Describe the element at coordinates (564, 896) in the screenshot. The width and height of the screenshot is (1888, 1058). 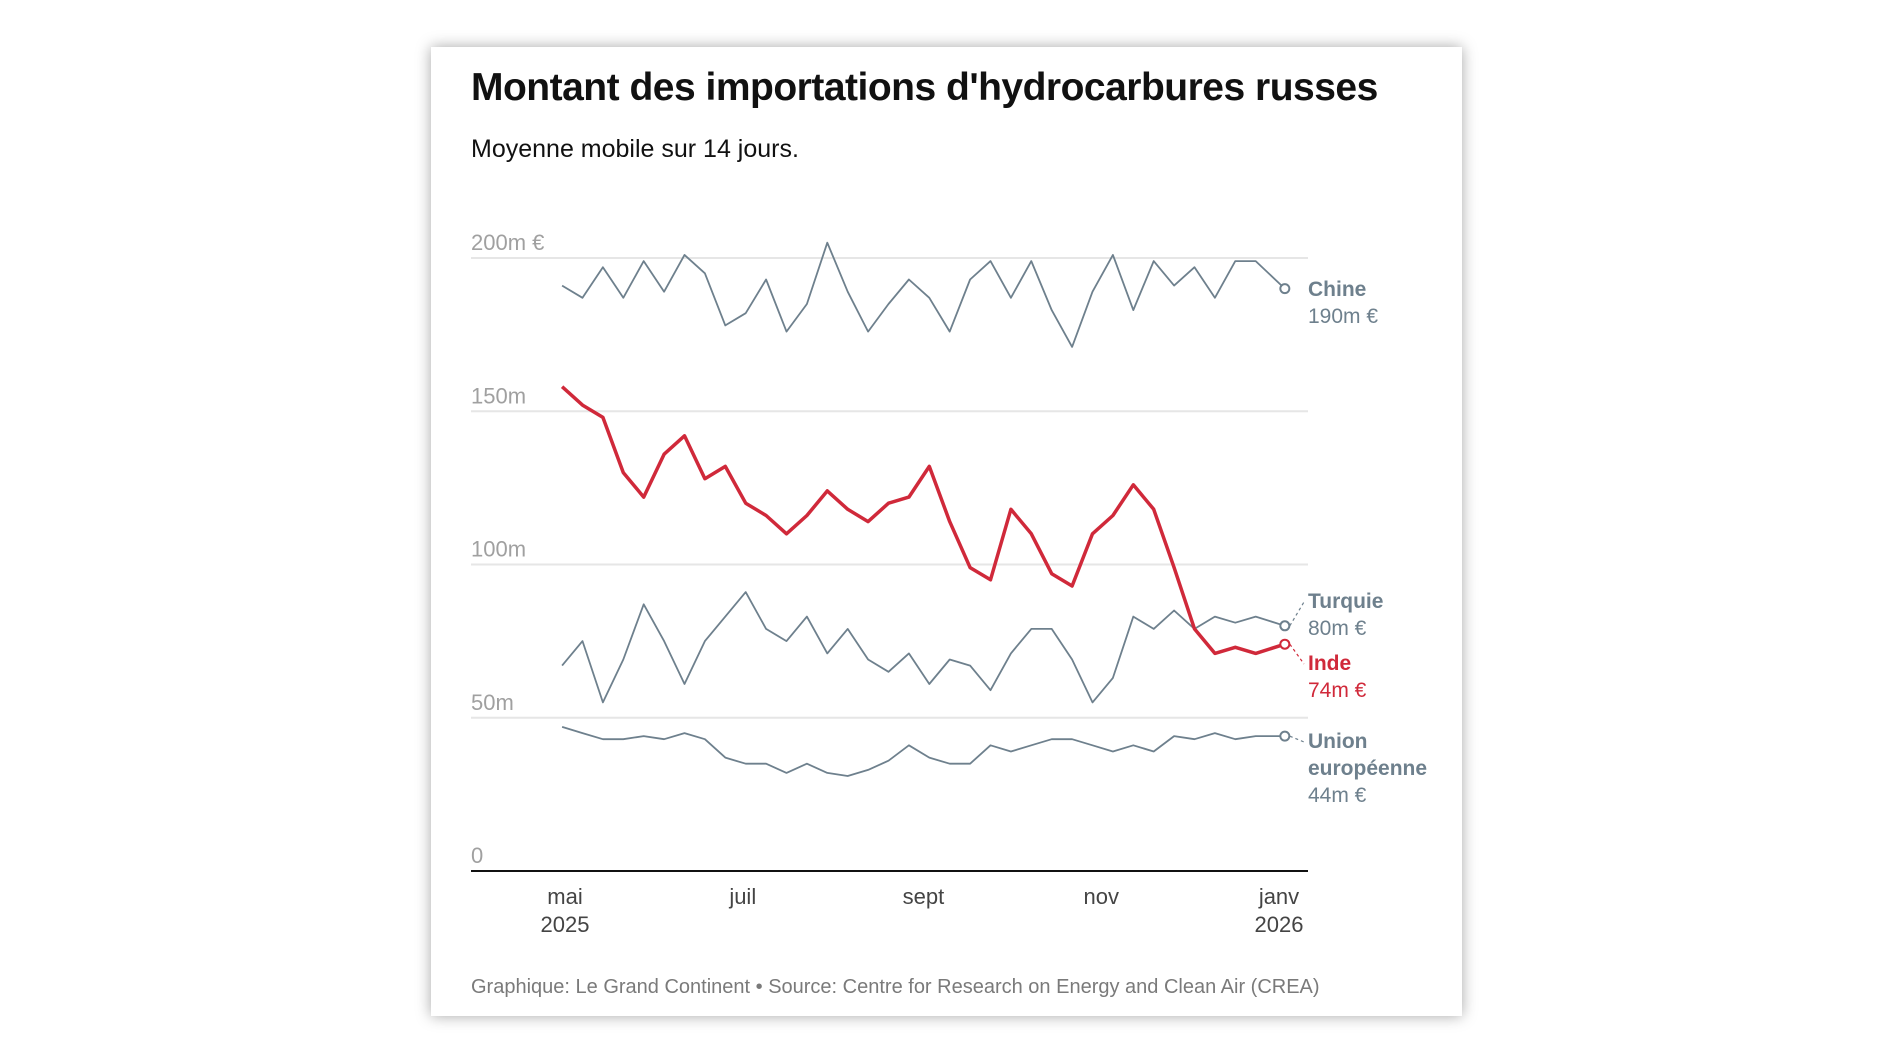
I see `x-tick-label: mai` at that location.